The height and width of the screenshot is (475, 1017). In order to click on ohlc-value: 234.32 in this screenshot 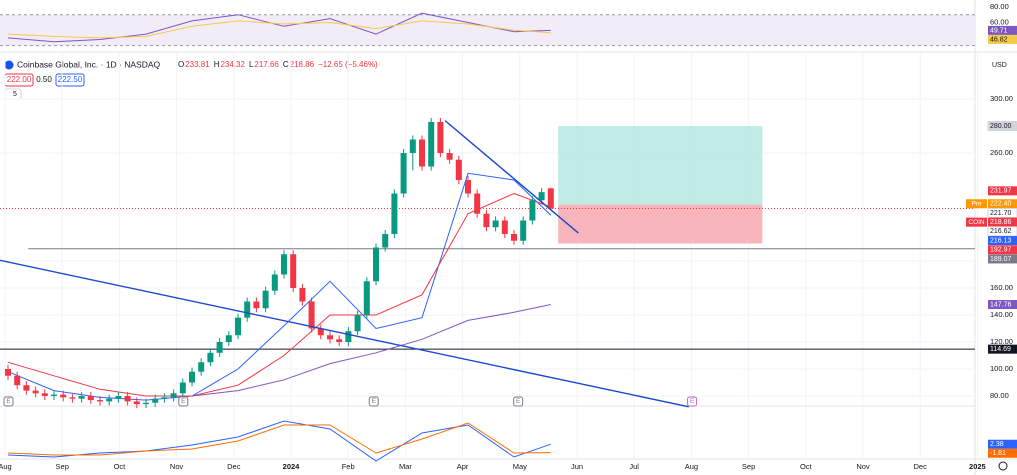, I will do `click(232, 64)`.